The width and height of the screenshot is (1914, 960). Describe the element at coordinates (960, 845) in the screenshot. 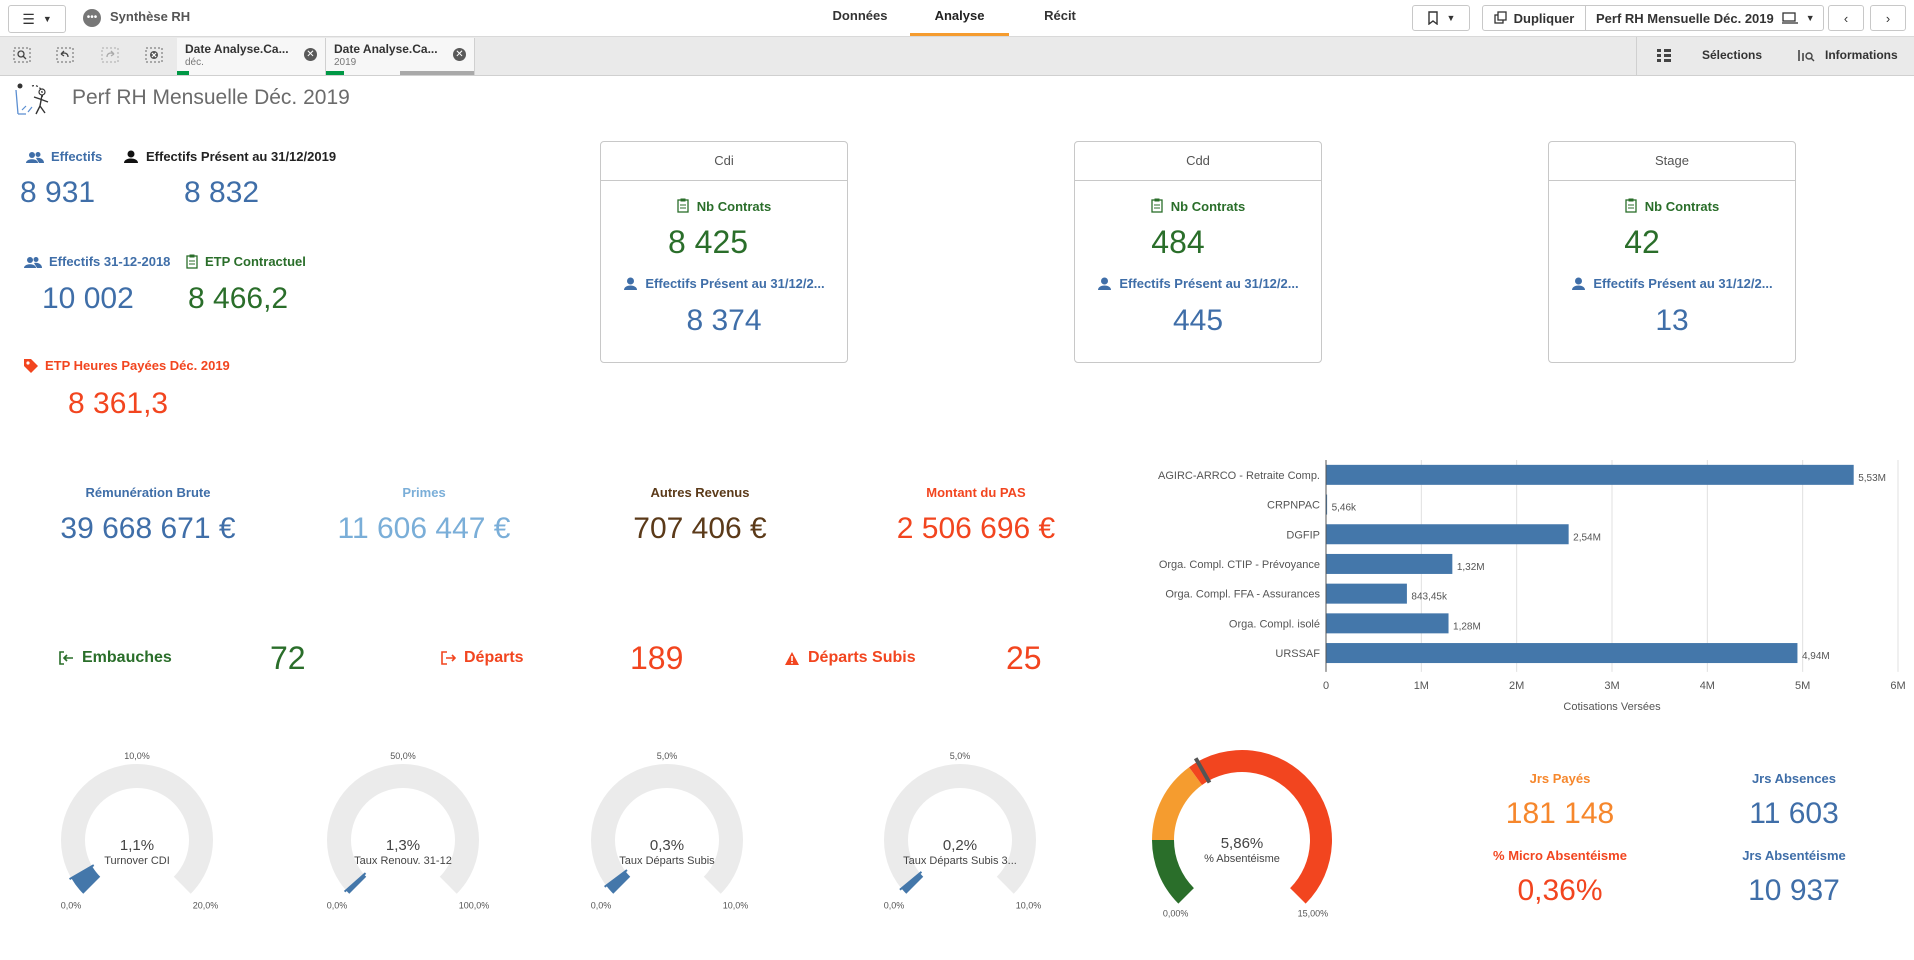

I see `gauge-value: 0,2%` at that location.